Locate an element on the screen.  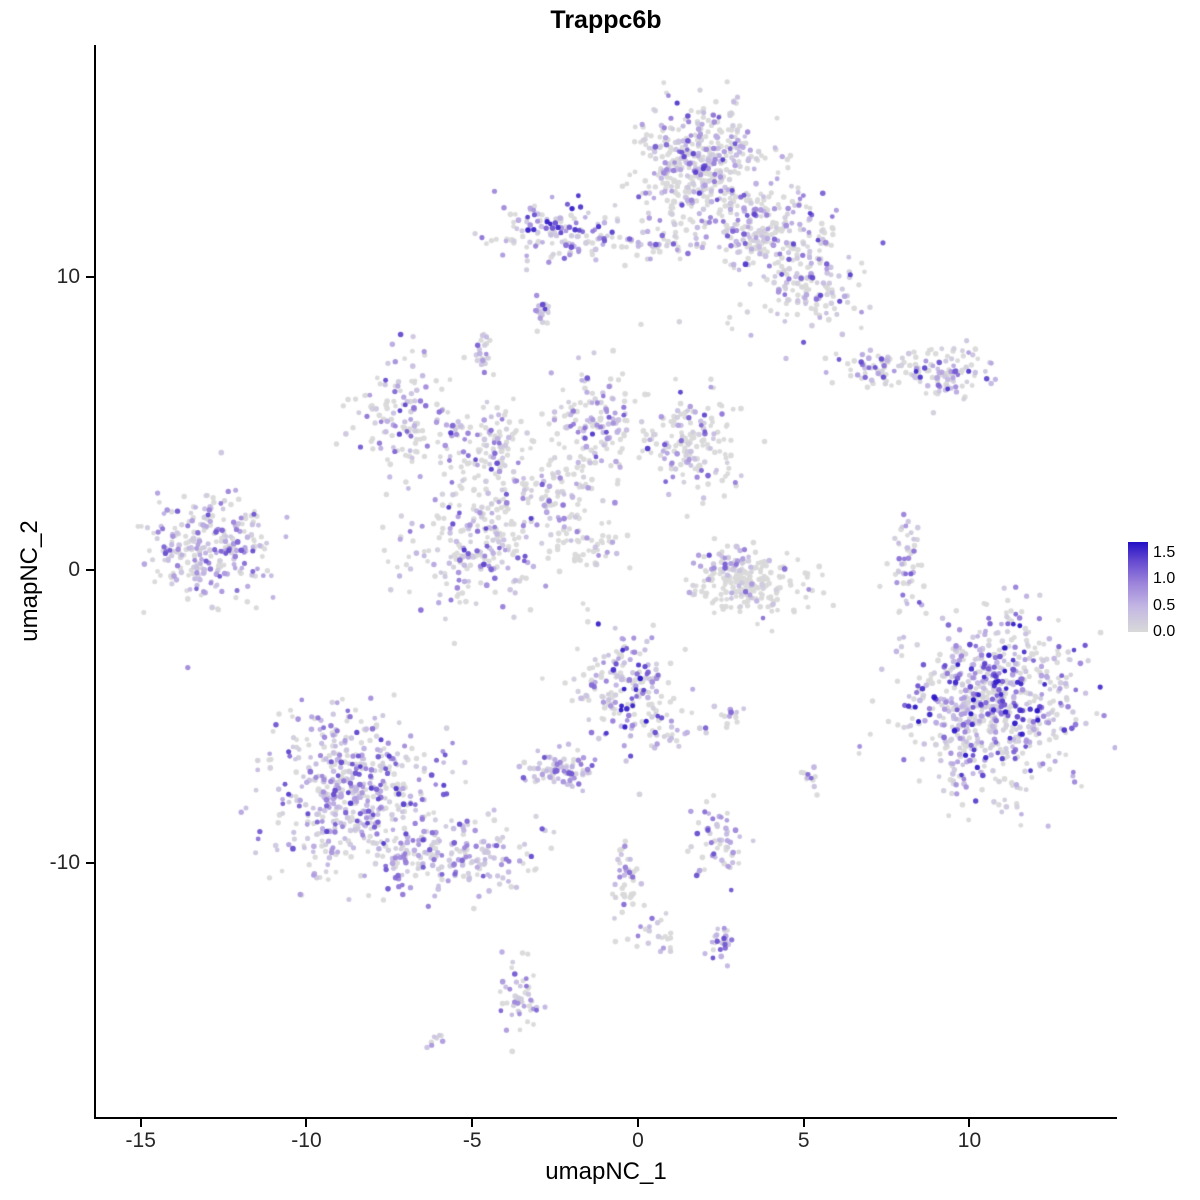
x-tick-label: -5 is located at coordinates (472, 1140).